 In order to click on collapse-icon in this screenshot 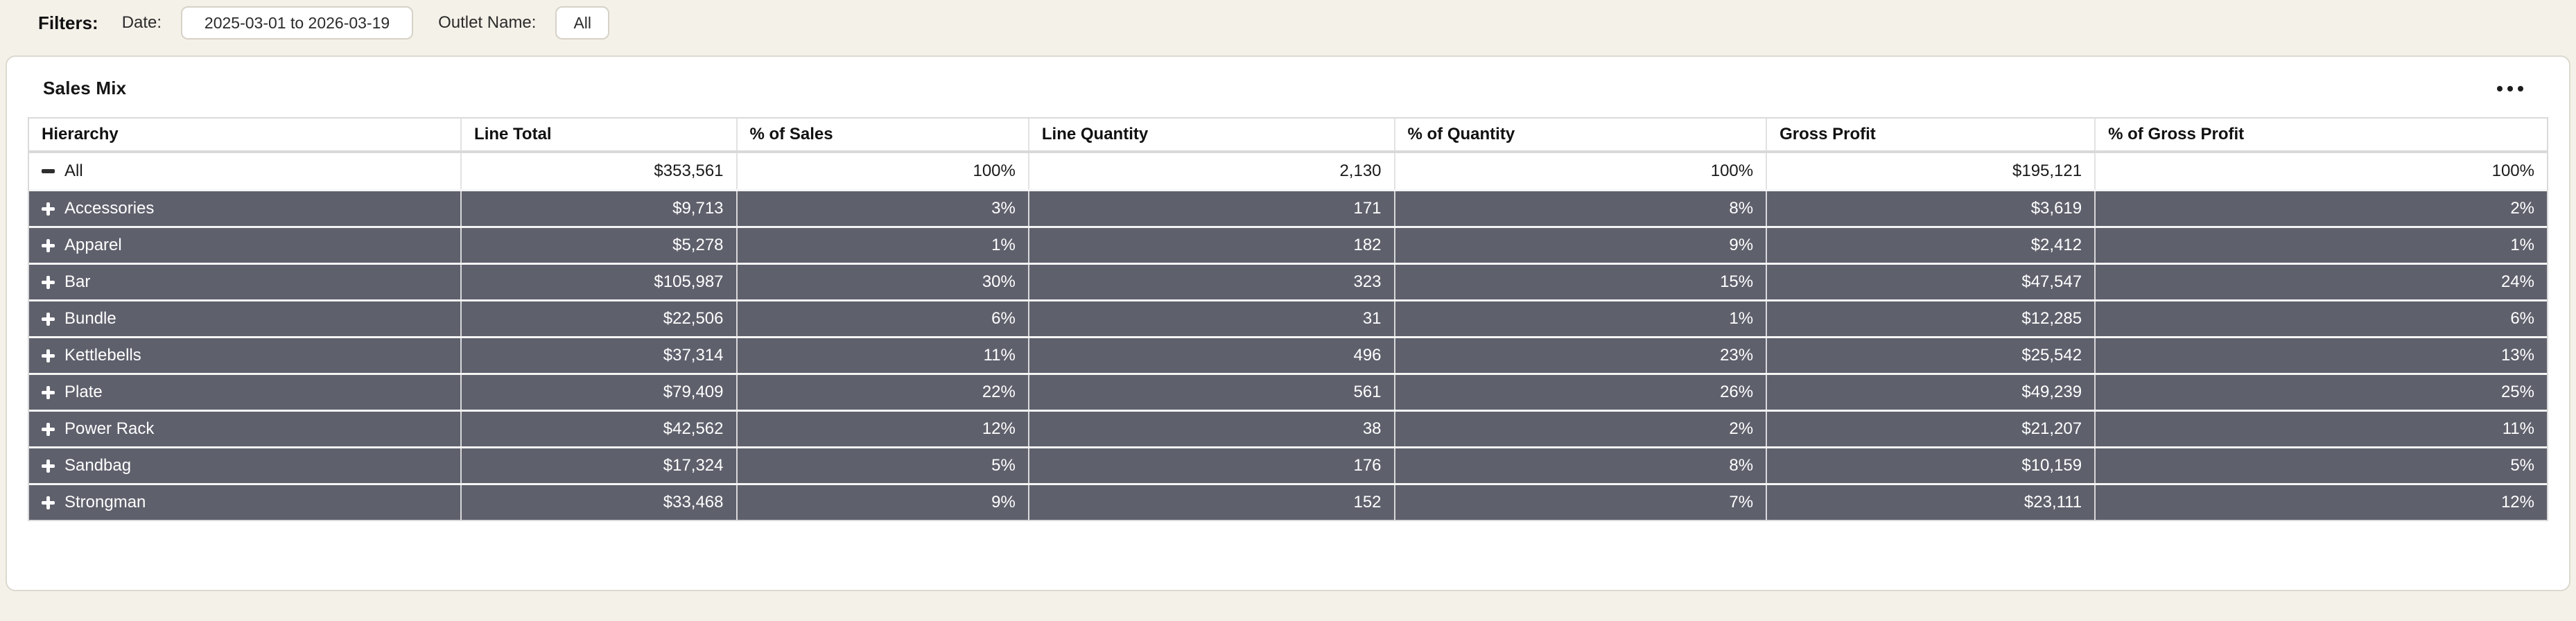, I will do `click(48, 171)`.